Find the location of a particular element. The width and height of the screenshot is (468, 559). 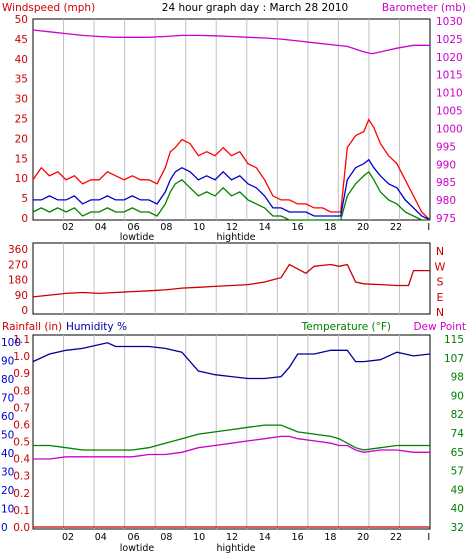

barometer-tick-label: 975 is located at coordinates (446, 219).